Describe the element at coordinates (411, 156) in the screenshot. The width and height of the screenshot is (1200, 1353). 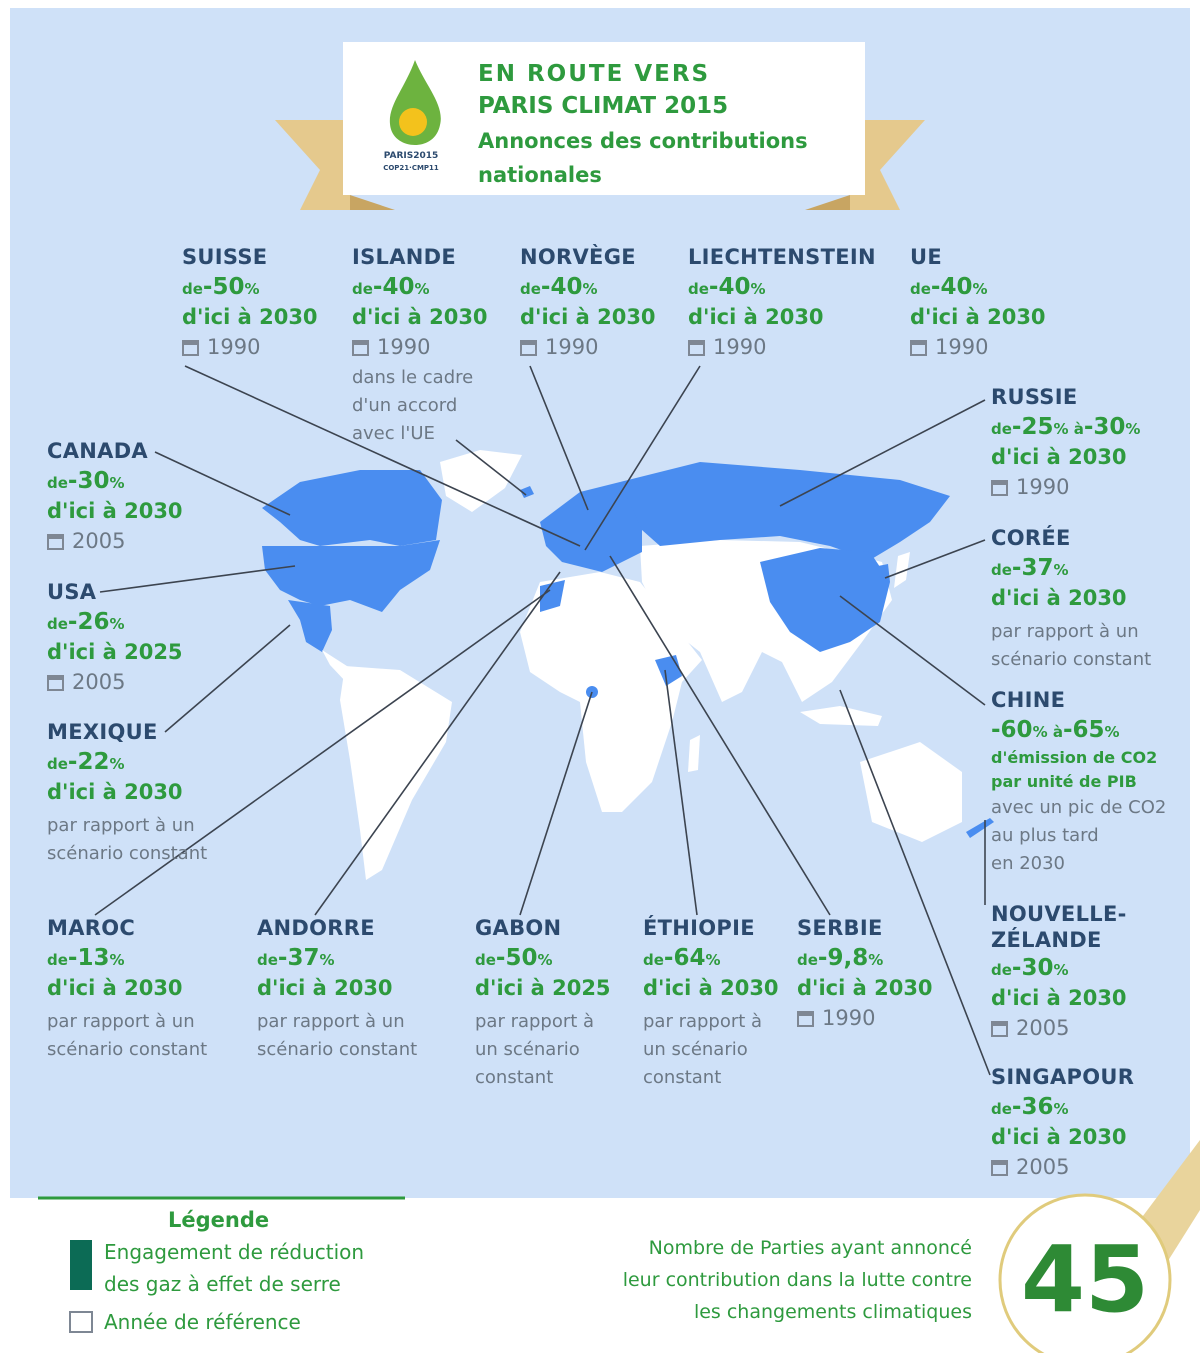
I see `logo-line: PARIS2015` at that location.